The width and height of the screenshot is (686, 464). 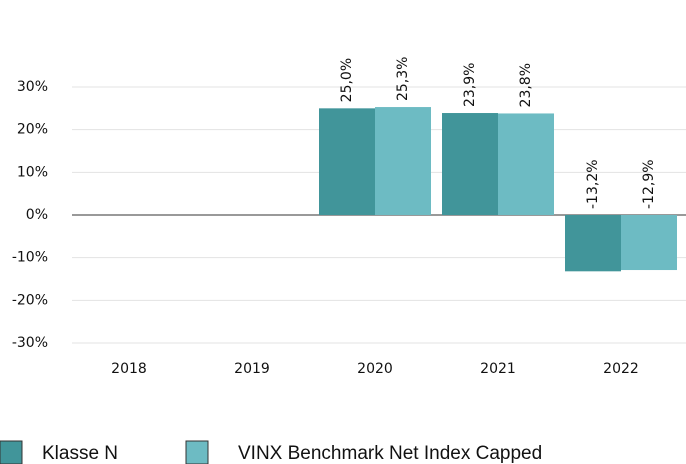 What do you see at coordinates (347, 80) in the screenshot?
I see `value-label: 25,0%` at bounding box center [347, 80].